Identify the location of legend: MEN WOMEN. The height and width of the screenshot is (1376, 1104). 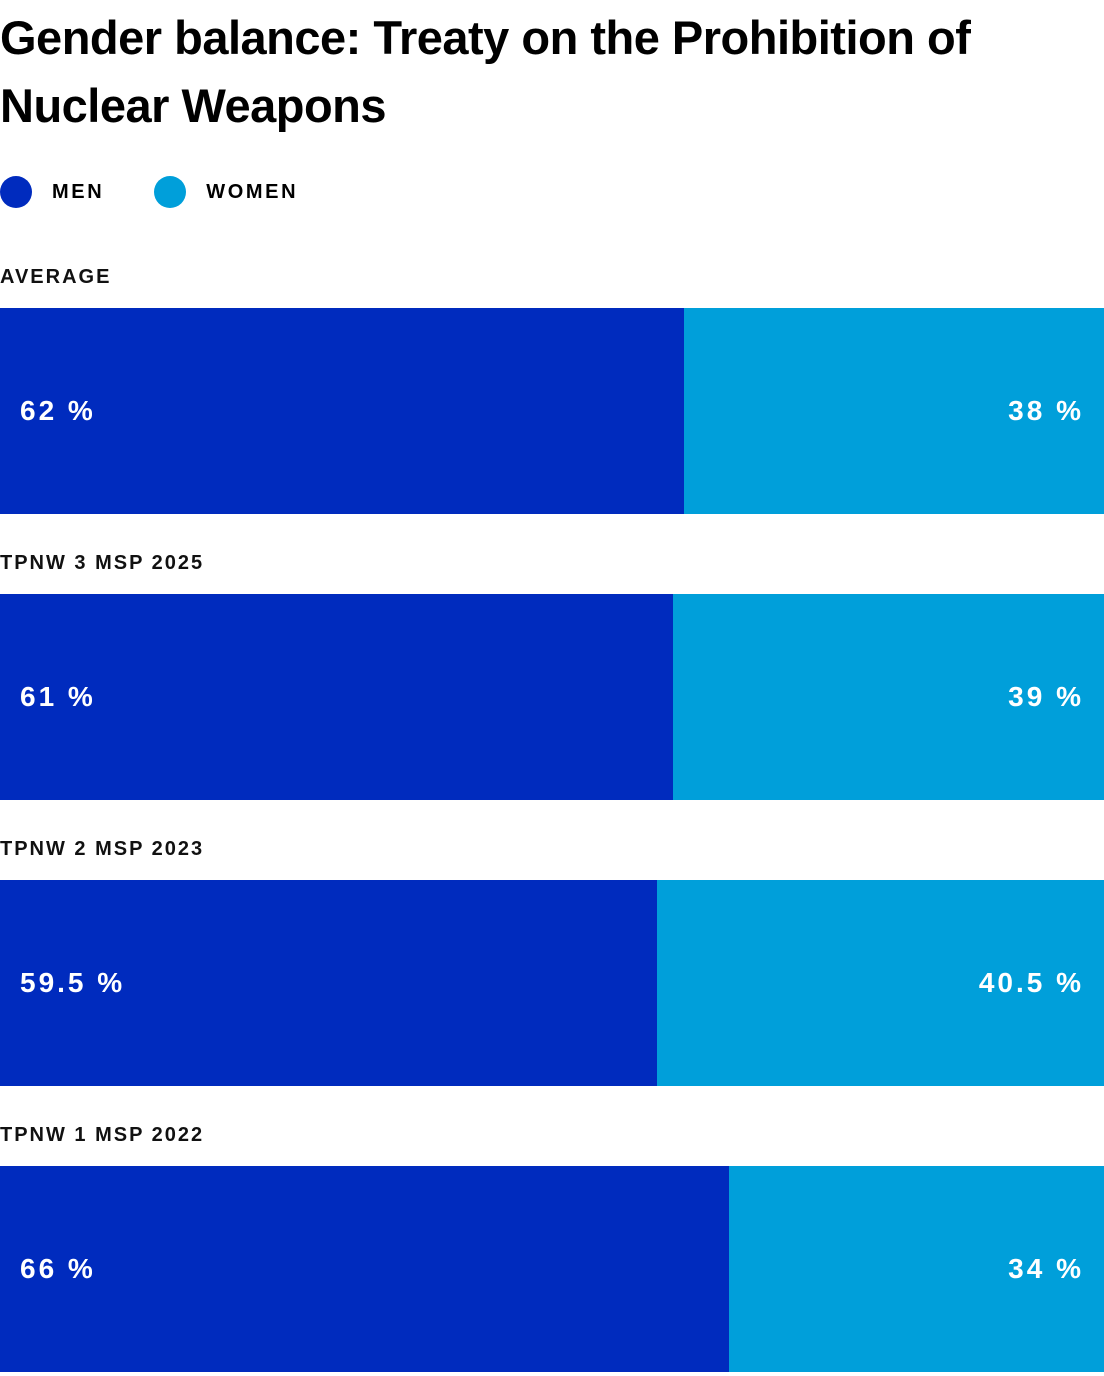
(174, 192).